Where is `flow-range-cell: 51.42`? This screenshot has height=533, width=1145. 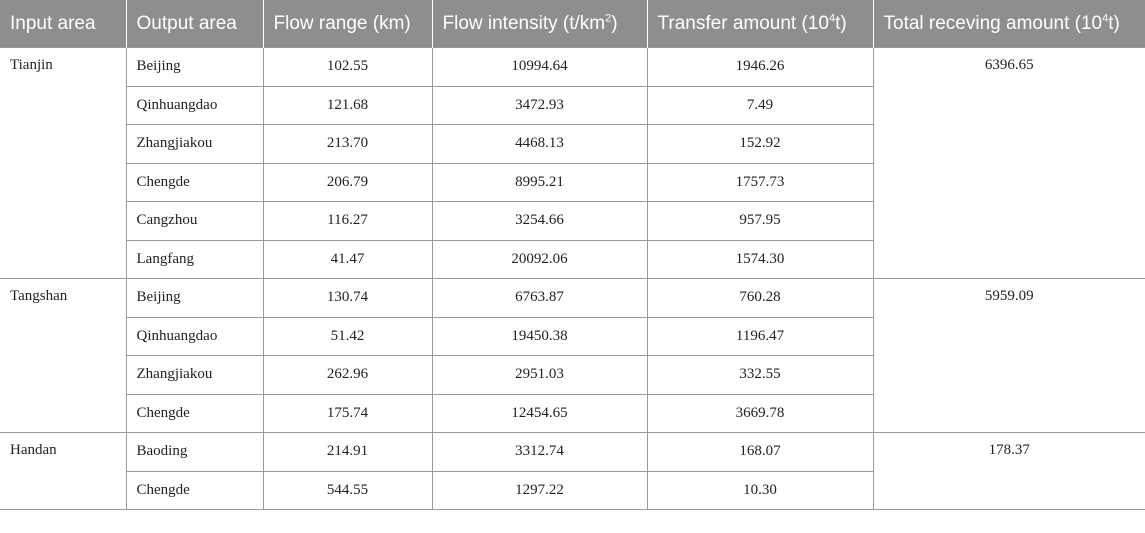
flow-range-cell: 51.42 is located at coordinates (347, 336).